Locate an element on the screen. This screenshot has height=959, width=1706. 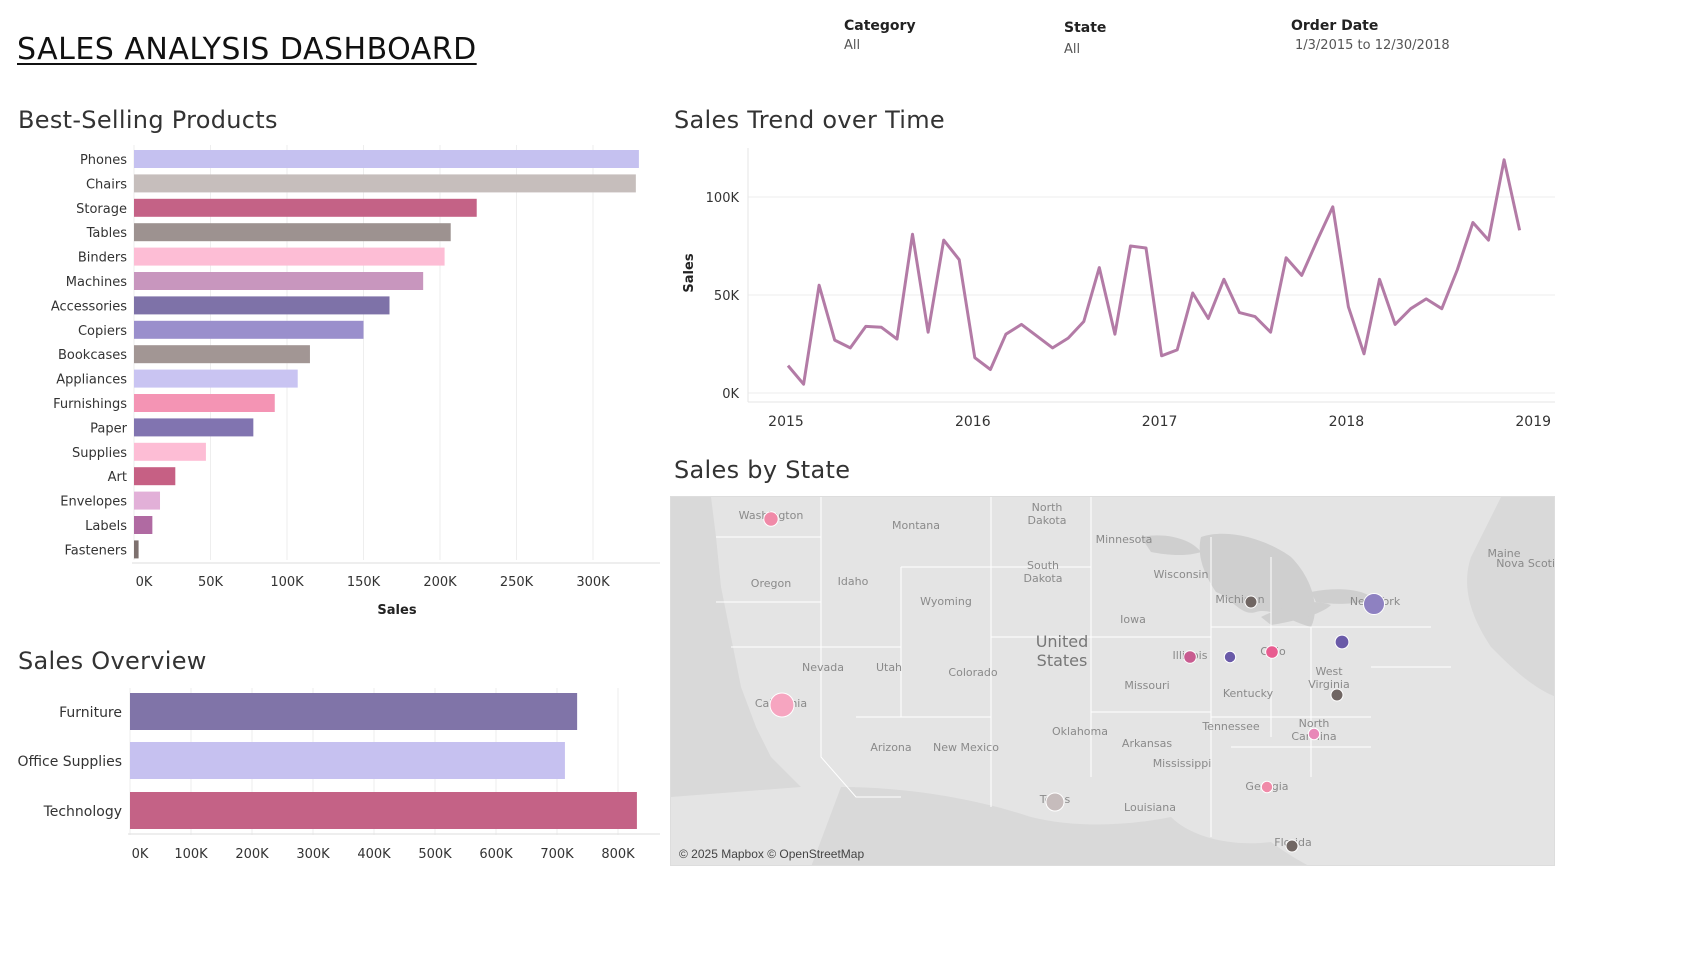
map-state-label: Oregon is located at coordinates (771, 583).